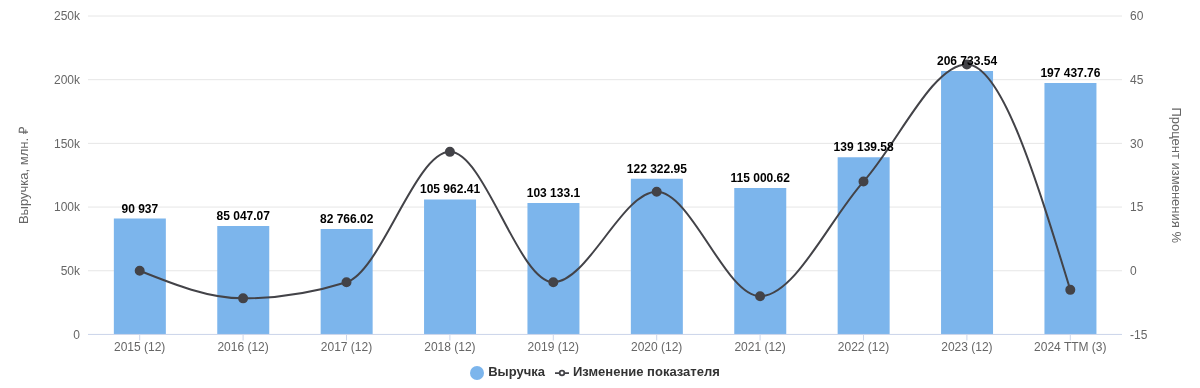 This screenshot has height=388, width=1200. What do you see at coordinates (1070, 346) in the screenshot?
I see `x-tick-label: 2024 TTM (3)` at bounding box center [1070, 346].